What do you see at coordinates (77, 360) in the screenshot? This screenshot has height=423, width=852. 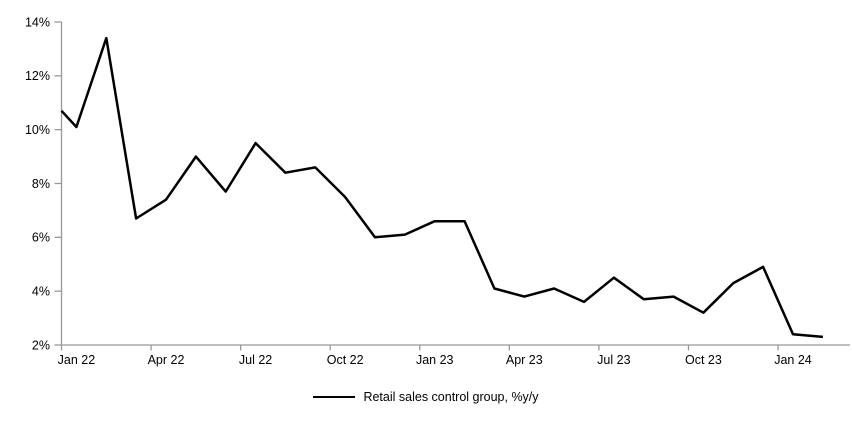 I see `x-tick-label: Jan 22` at bounding box center [77, 360].